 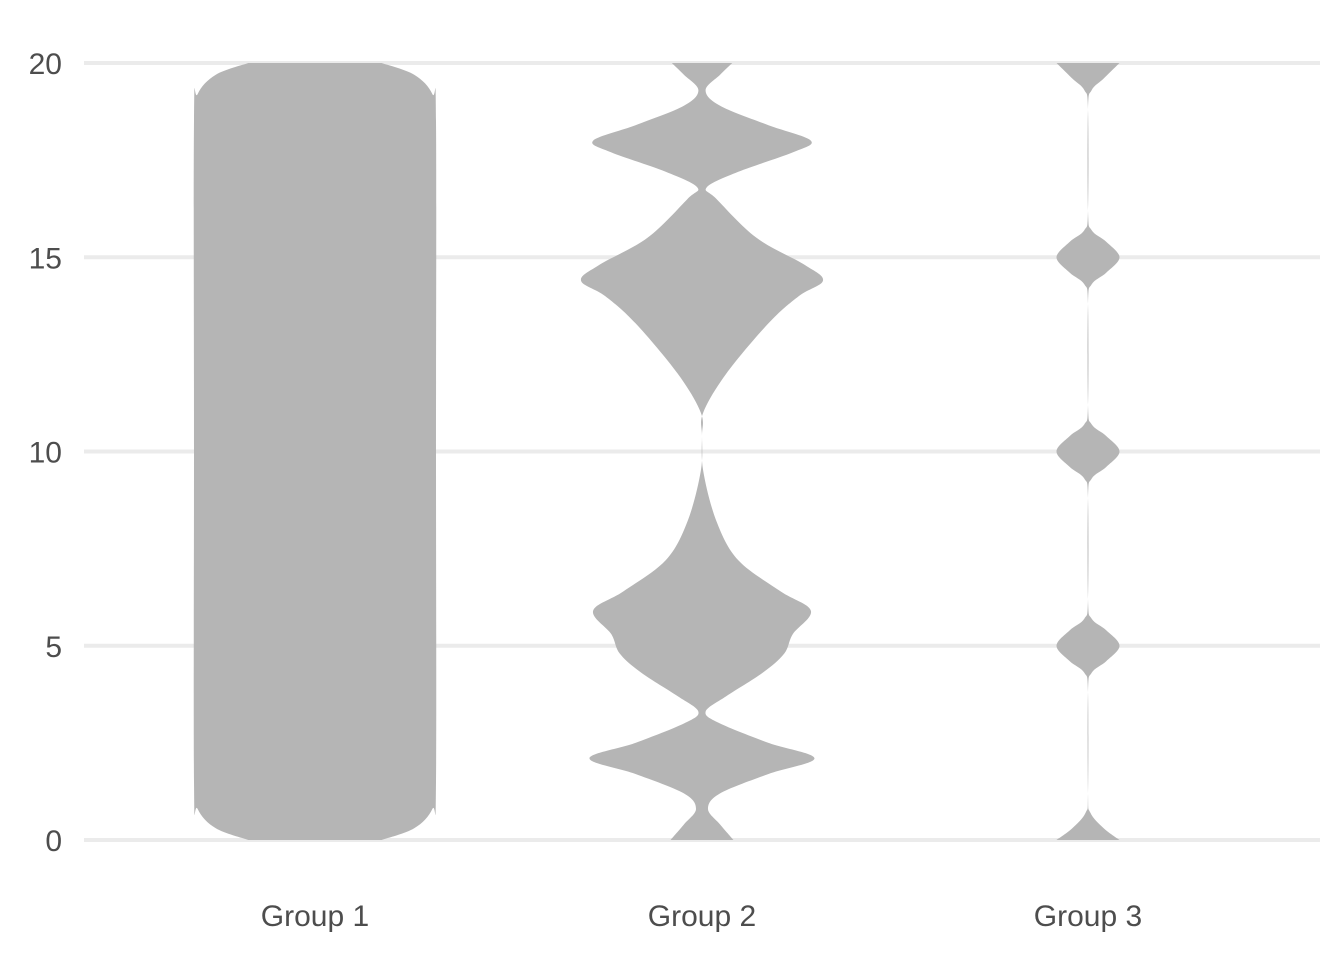 What do you see at coordinates (53, 841) in the screenshot?
I see `y-tick-label: 0` at bounding box center [53, 841].